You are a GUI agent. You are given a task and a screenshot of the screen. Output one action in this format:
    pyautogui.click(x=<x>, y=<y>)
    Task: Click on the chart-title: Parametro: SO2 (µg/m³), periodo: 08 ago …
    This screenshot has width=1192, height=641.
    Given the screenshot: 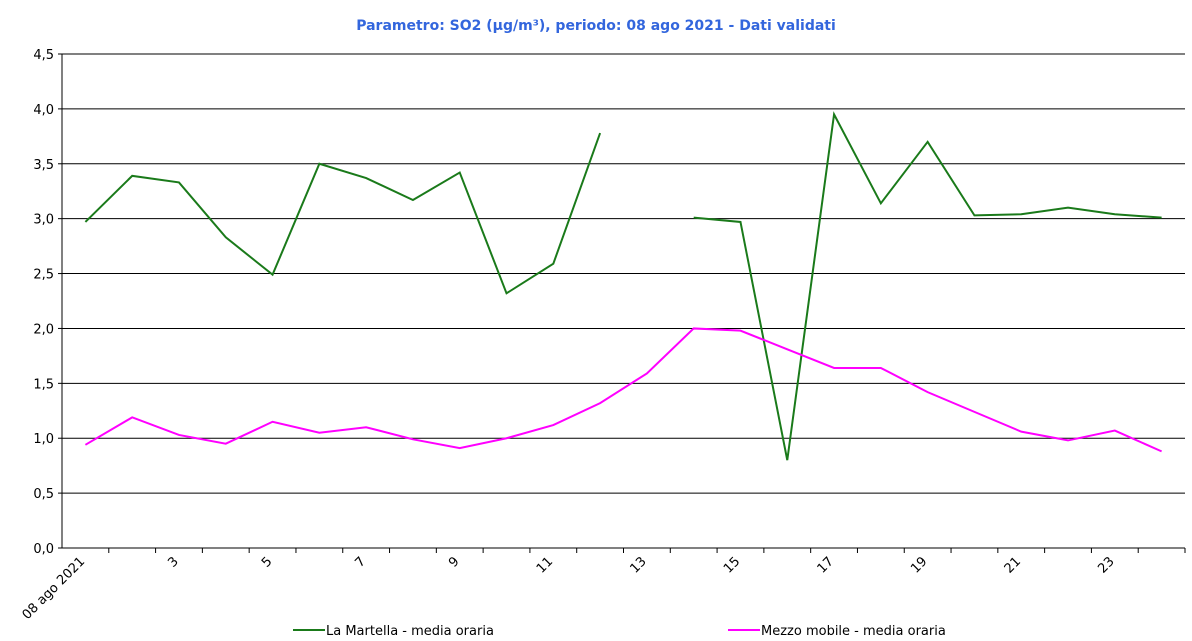 What is the action you would take?
    pyautogui.click(x=596, y=26)
    